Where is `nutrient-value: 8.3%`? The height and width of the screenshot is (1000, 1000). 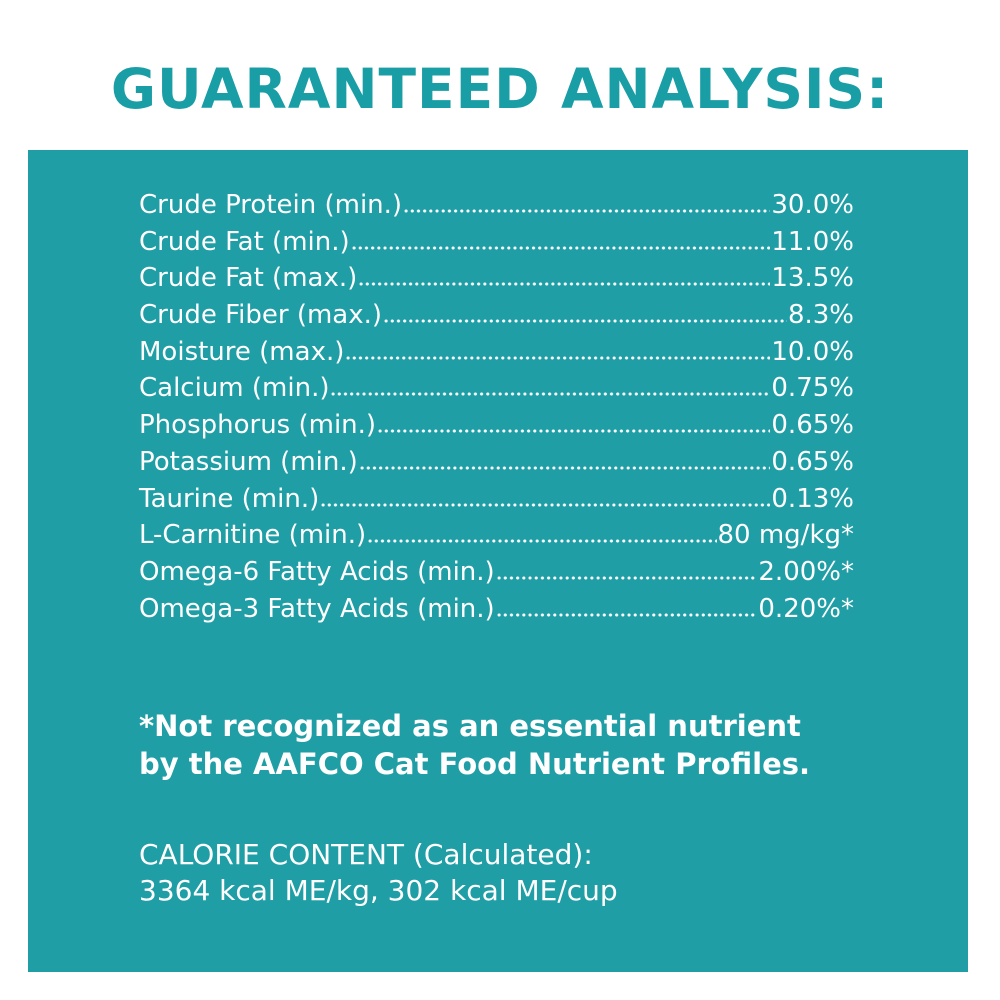
nutrient-value: 8.3% is located at coordinates (820, 315).